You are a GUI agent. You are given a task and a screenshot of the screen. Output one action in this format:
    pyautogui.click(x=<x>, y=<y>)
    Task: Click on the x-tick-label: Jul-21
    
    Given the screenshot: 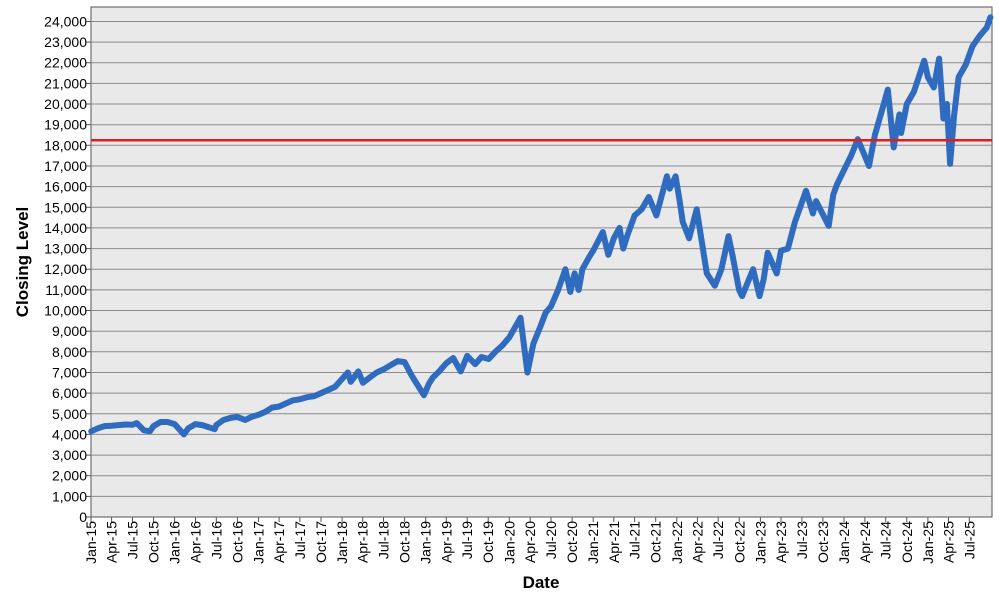 What is the action you would take?
    pyautogui.click(x=635, y=540)
    